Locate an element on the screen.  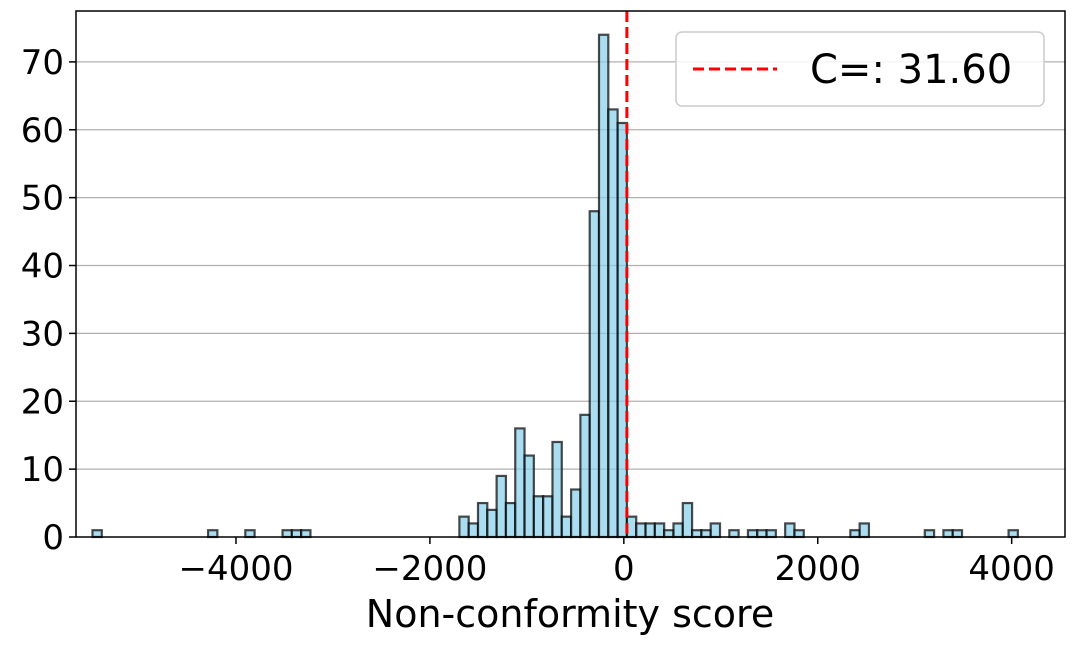
y-tick-label-5: 50 is located at coordinates (42, 199).